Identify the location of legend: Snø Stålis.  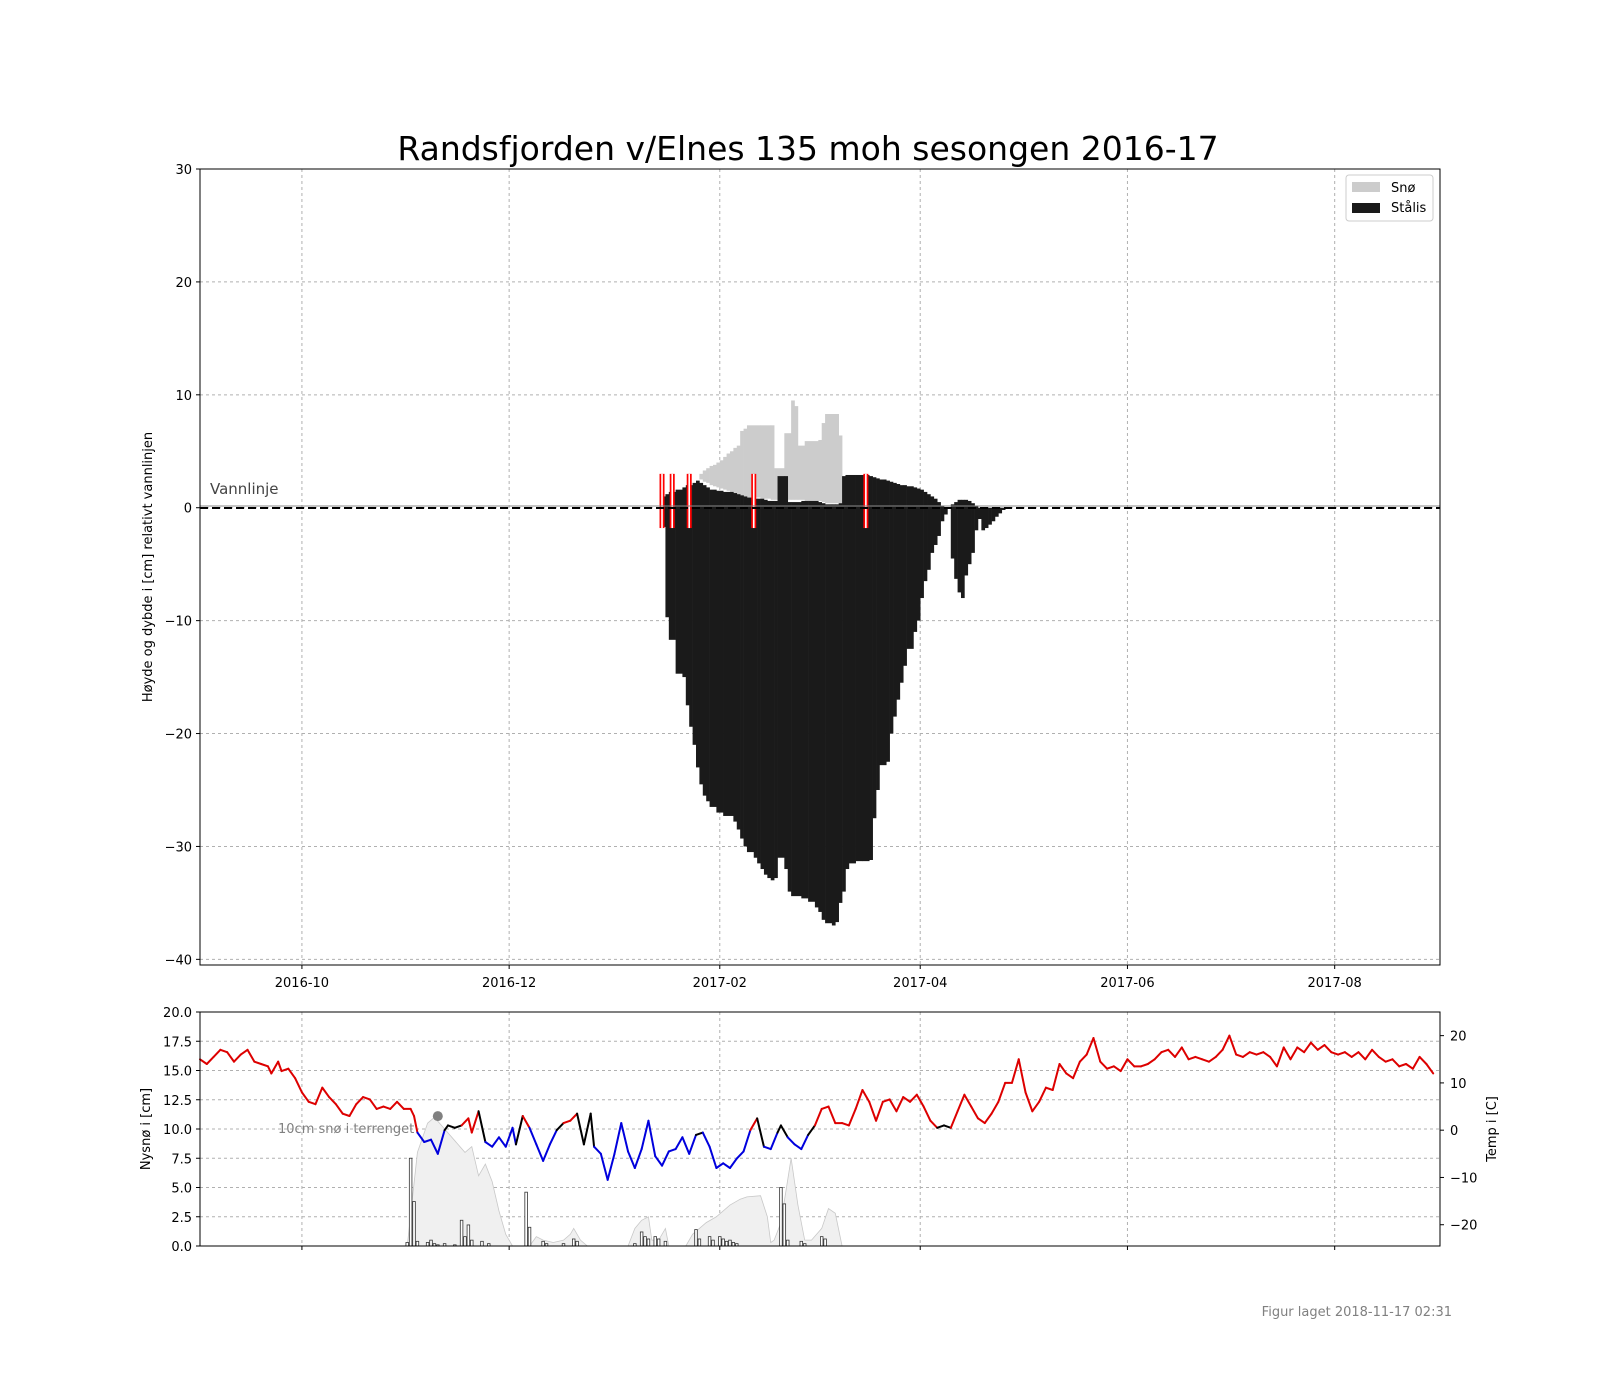
(1389, 198).